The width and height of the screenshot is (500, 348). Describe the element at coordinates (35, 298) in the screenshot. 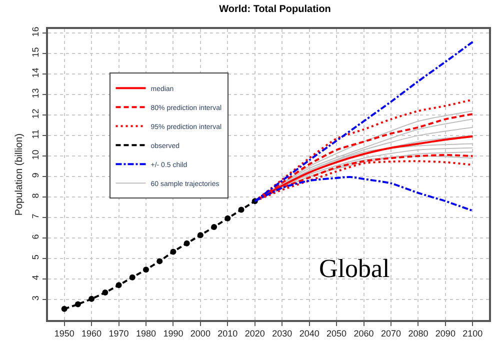

I see `y-tick-label: 3` at that location.